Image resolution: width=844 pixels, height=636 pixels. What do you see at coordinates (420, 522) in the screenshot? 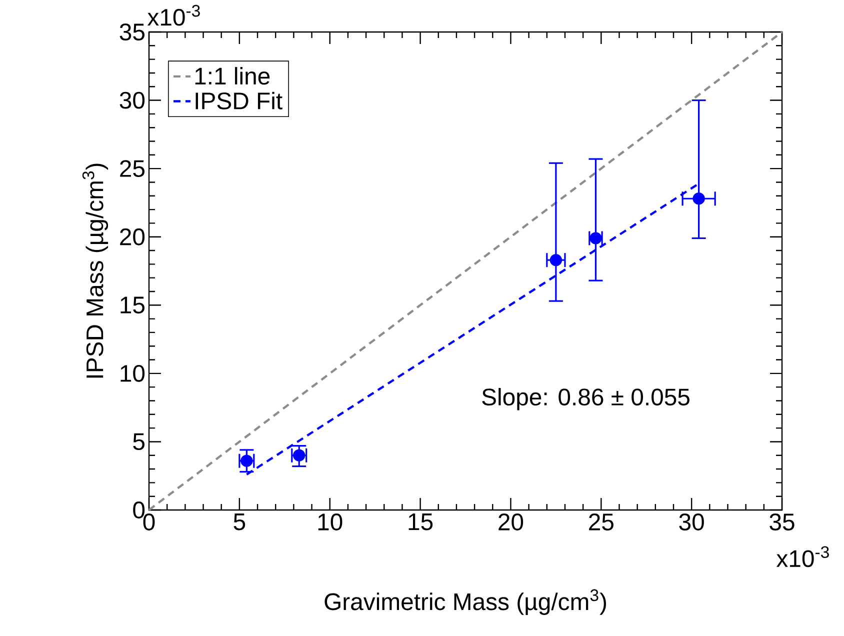
I see `x-tick-label: 15` at bounding box center [420, 522].